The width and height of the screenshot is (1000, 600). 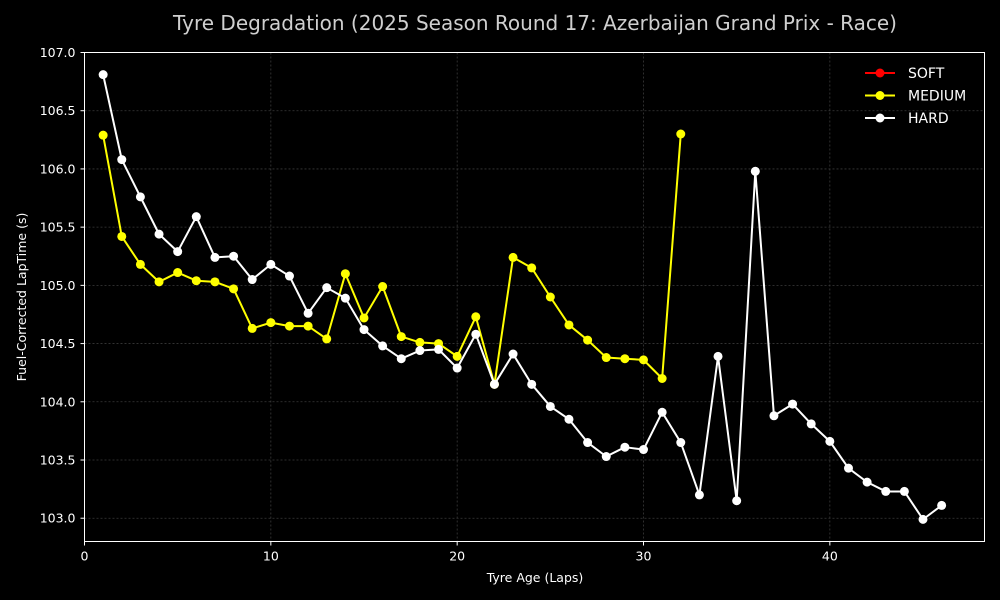 I want to click on legend-entry-hard: HARD, so click(x=907, y=119).